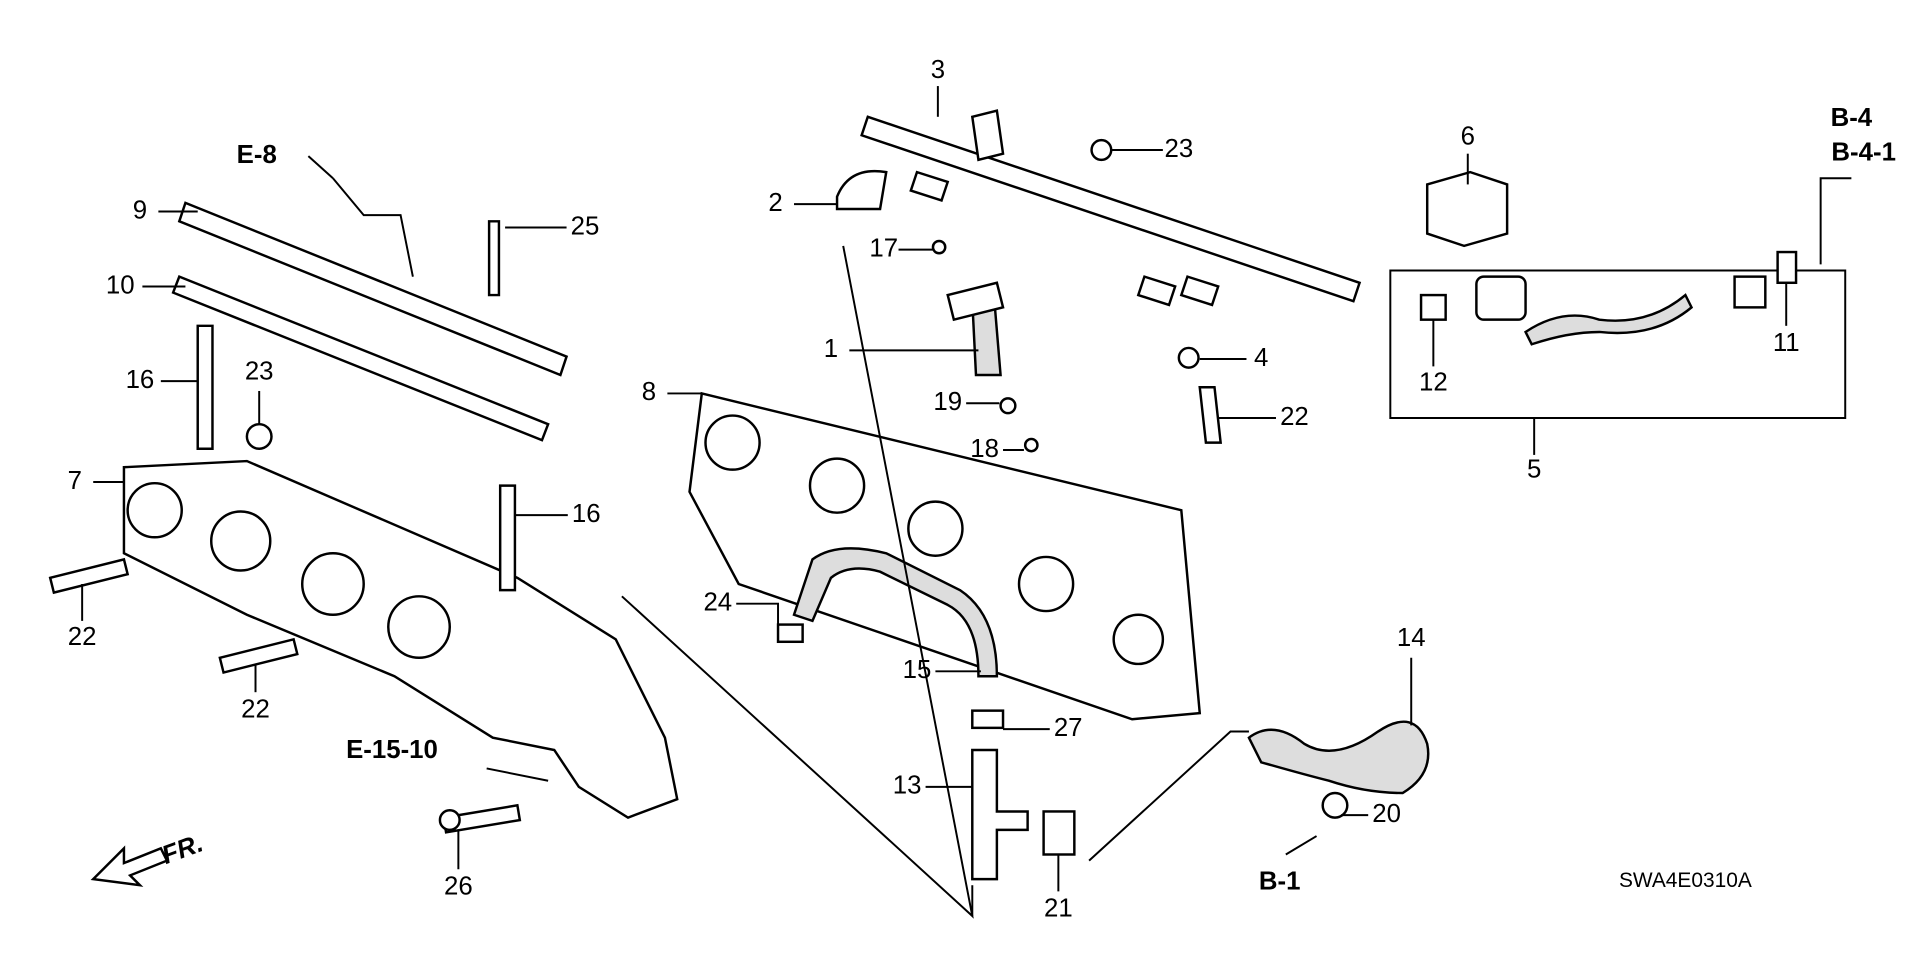 This screenshot has width=1920, height=959. I want to click on callout: 6, so click(1468, 137).